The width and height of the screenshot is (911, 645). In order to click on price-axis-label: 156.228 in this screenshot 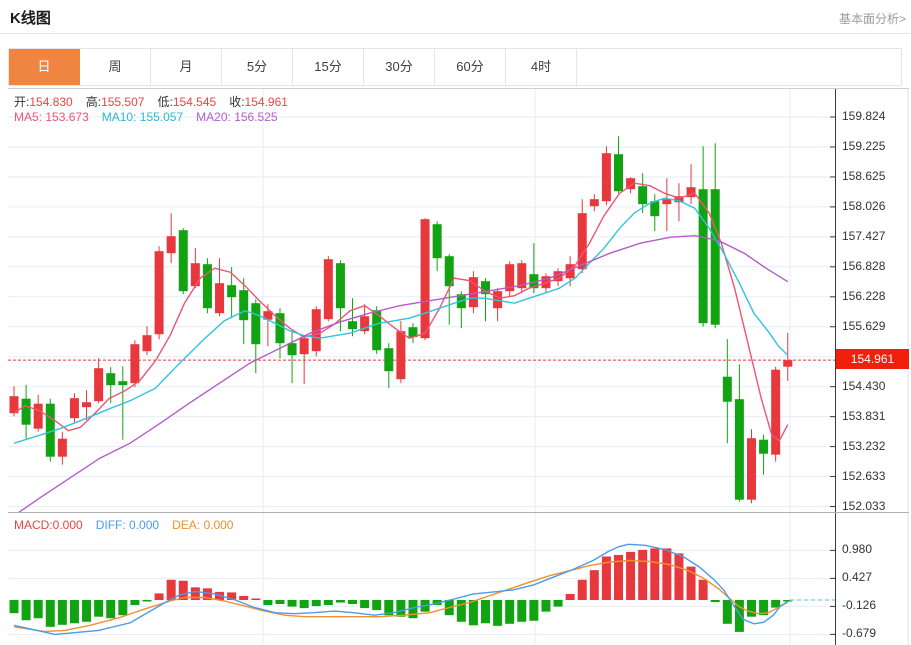, I will do `click(864, 295)`.